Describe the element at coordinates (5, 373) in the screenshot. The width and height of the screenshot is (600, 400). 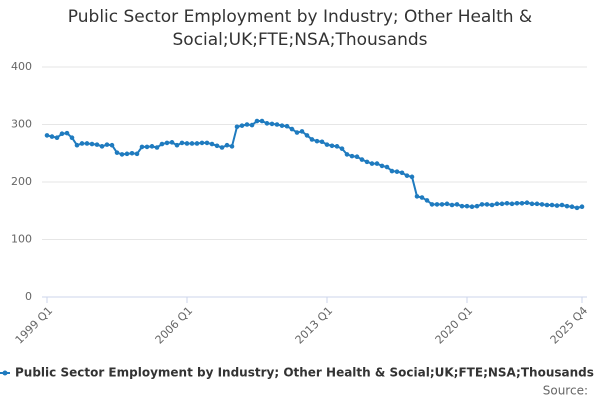
I see `legend-marker` at that location.